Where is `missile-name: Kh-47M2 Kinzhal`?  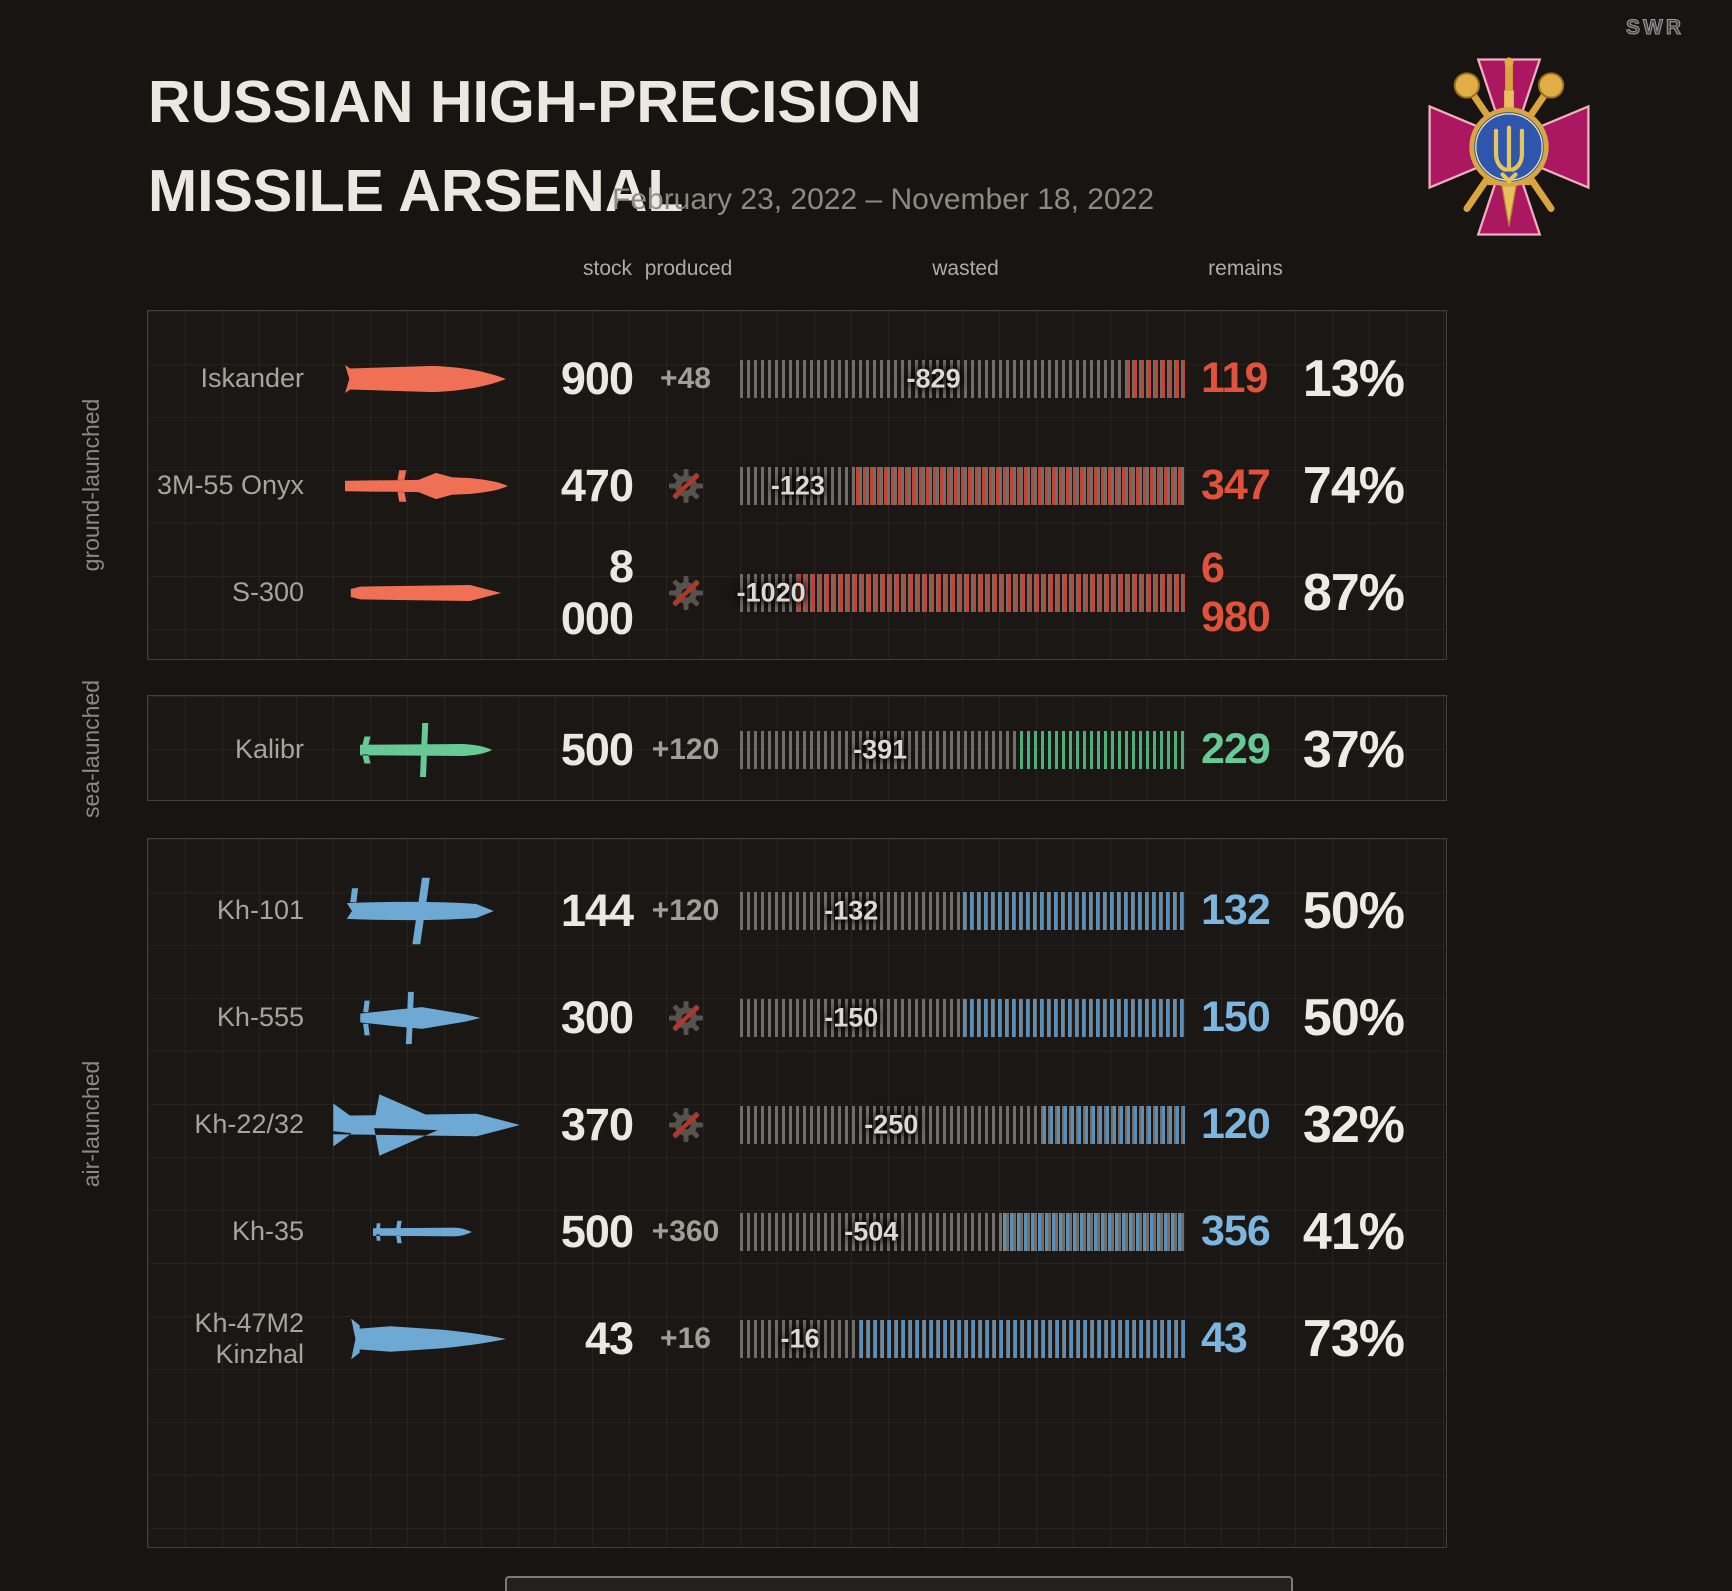
missile-name: Kh-47M2 Kinzhal is located at coordinates (249, 1338).